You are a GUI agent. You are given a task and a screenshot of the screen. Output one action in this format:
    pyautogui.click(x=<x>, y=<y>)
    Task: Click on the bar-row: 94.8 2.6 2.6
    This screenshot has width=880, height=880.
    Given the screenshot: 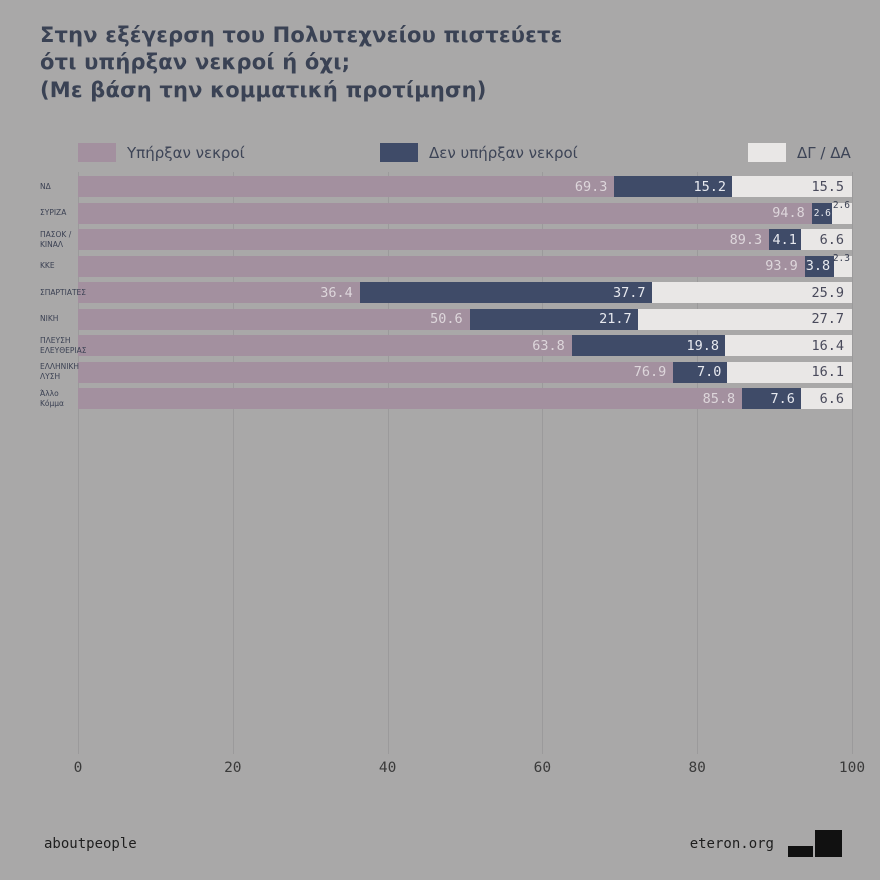 What is the action you would take?
    pyautogui.click(x=465, y=211)
    